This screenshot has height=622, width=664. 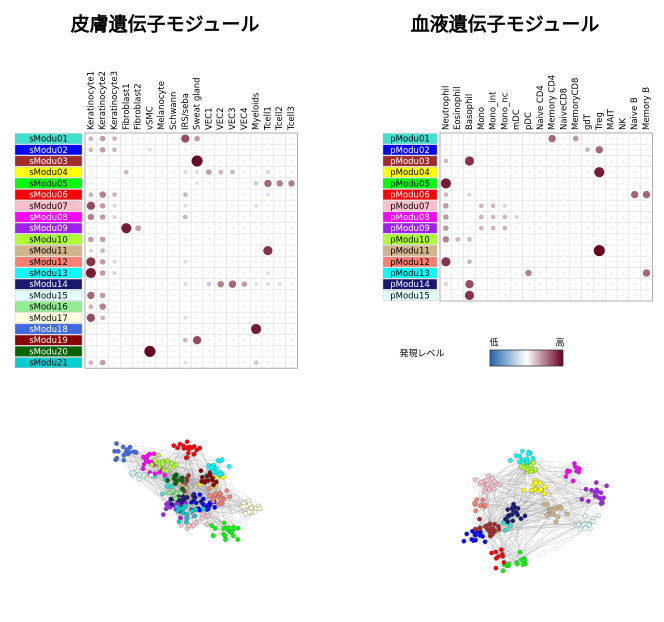 I want to click on column-label: VEC2, so click(x=221, y=118).